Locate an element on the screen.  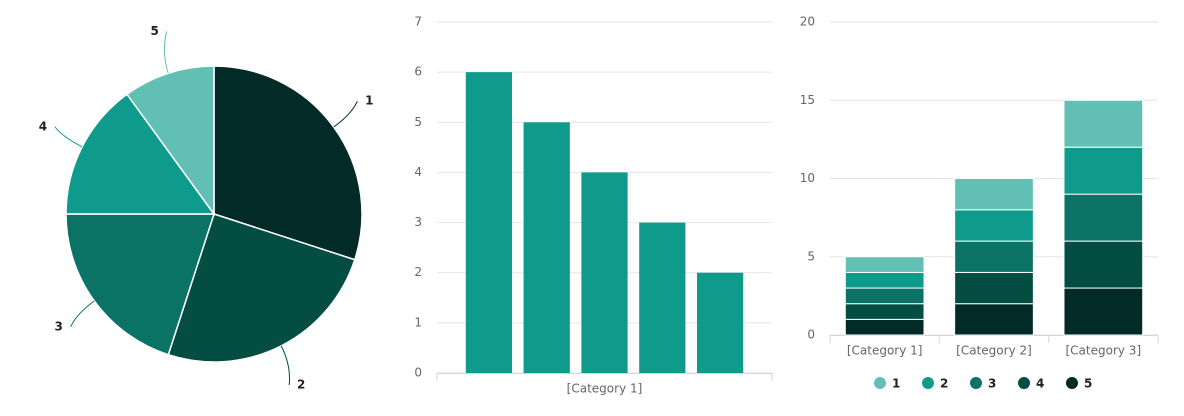
y-tick-label: 15 is located at coordinates (807, 100).